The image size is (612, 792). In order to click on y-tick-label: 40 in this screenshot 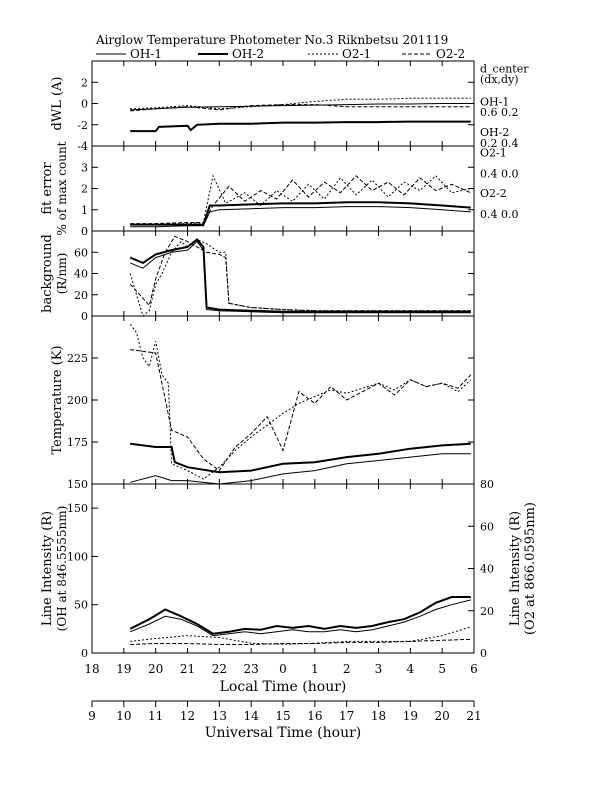, I will do `click(81, 274)`.